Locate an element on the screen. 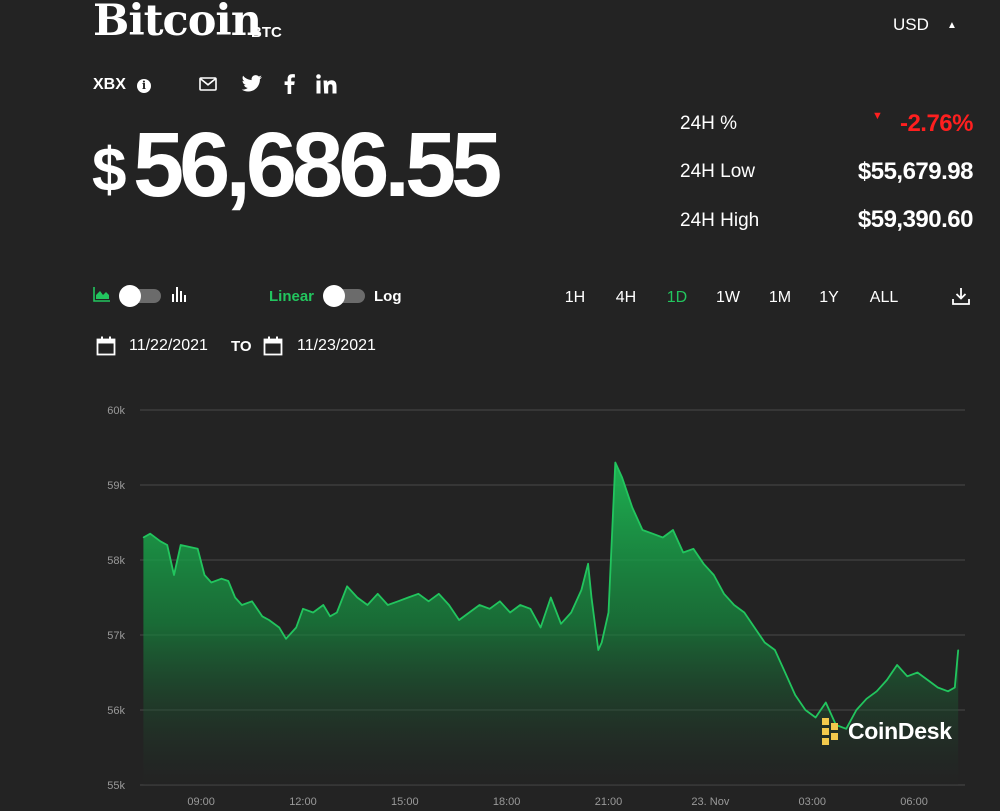 The image size is (1000, 811). timeframe-1y: 1Y is located at coordinates (829, 297).